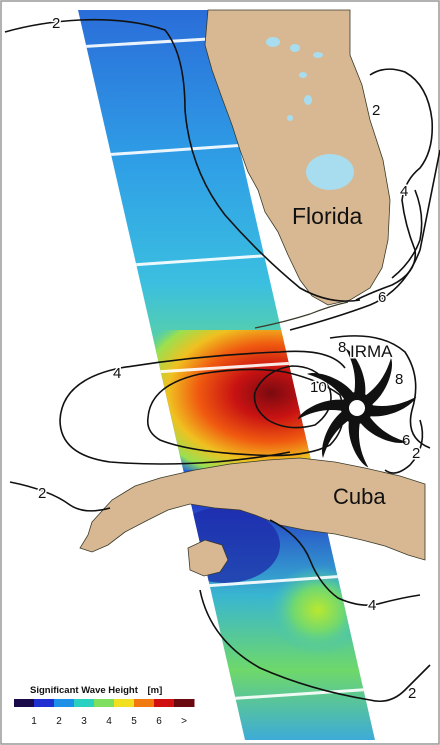 Image resolution: width=440 pixels, height=745 pixels. What do you see at coordinates (184, 721) in the screenshot?
I see `legend-tick-label: >` at bounding box center [184, 721].